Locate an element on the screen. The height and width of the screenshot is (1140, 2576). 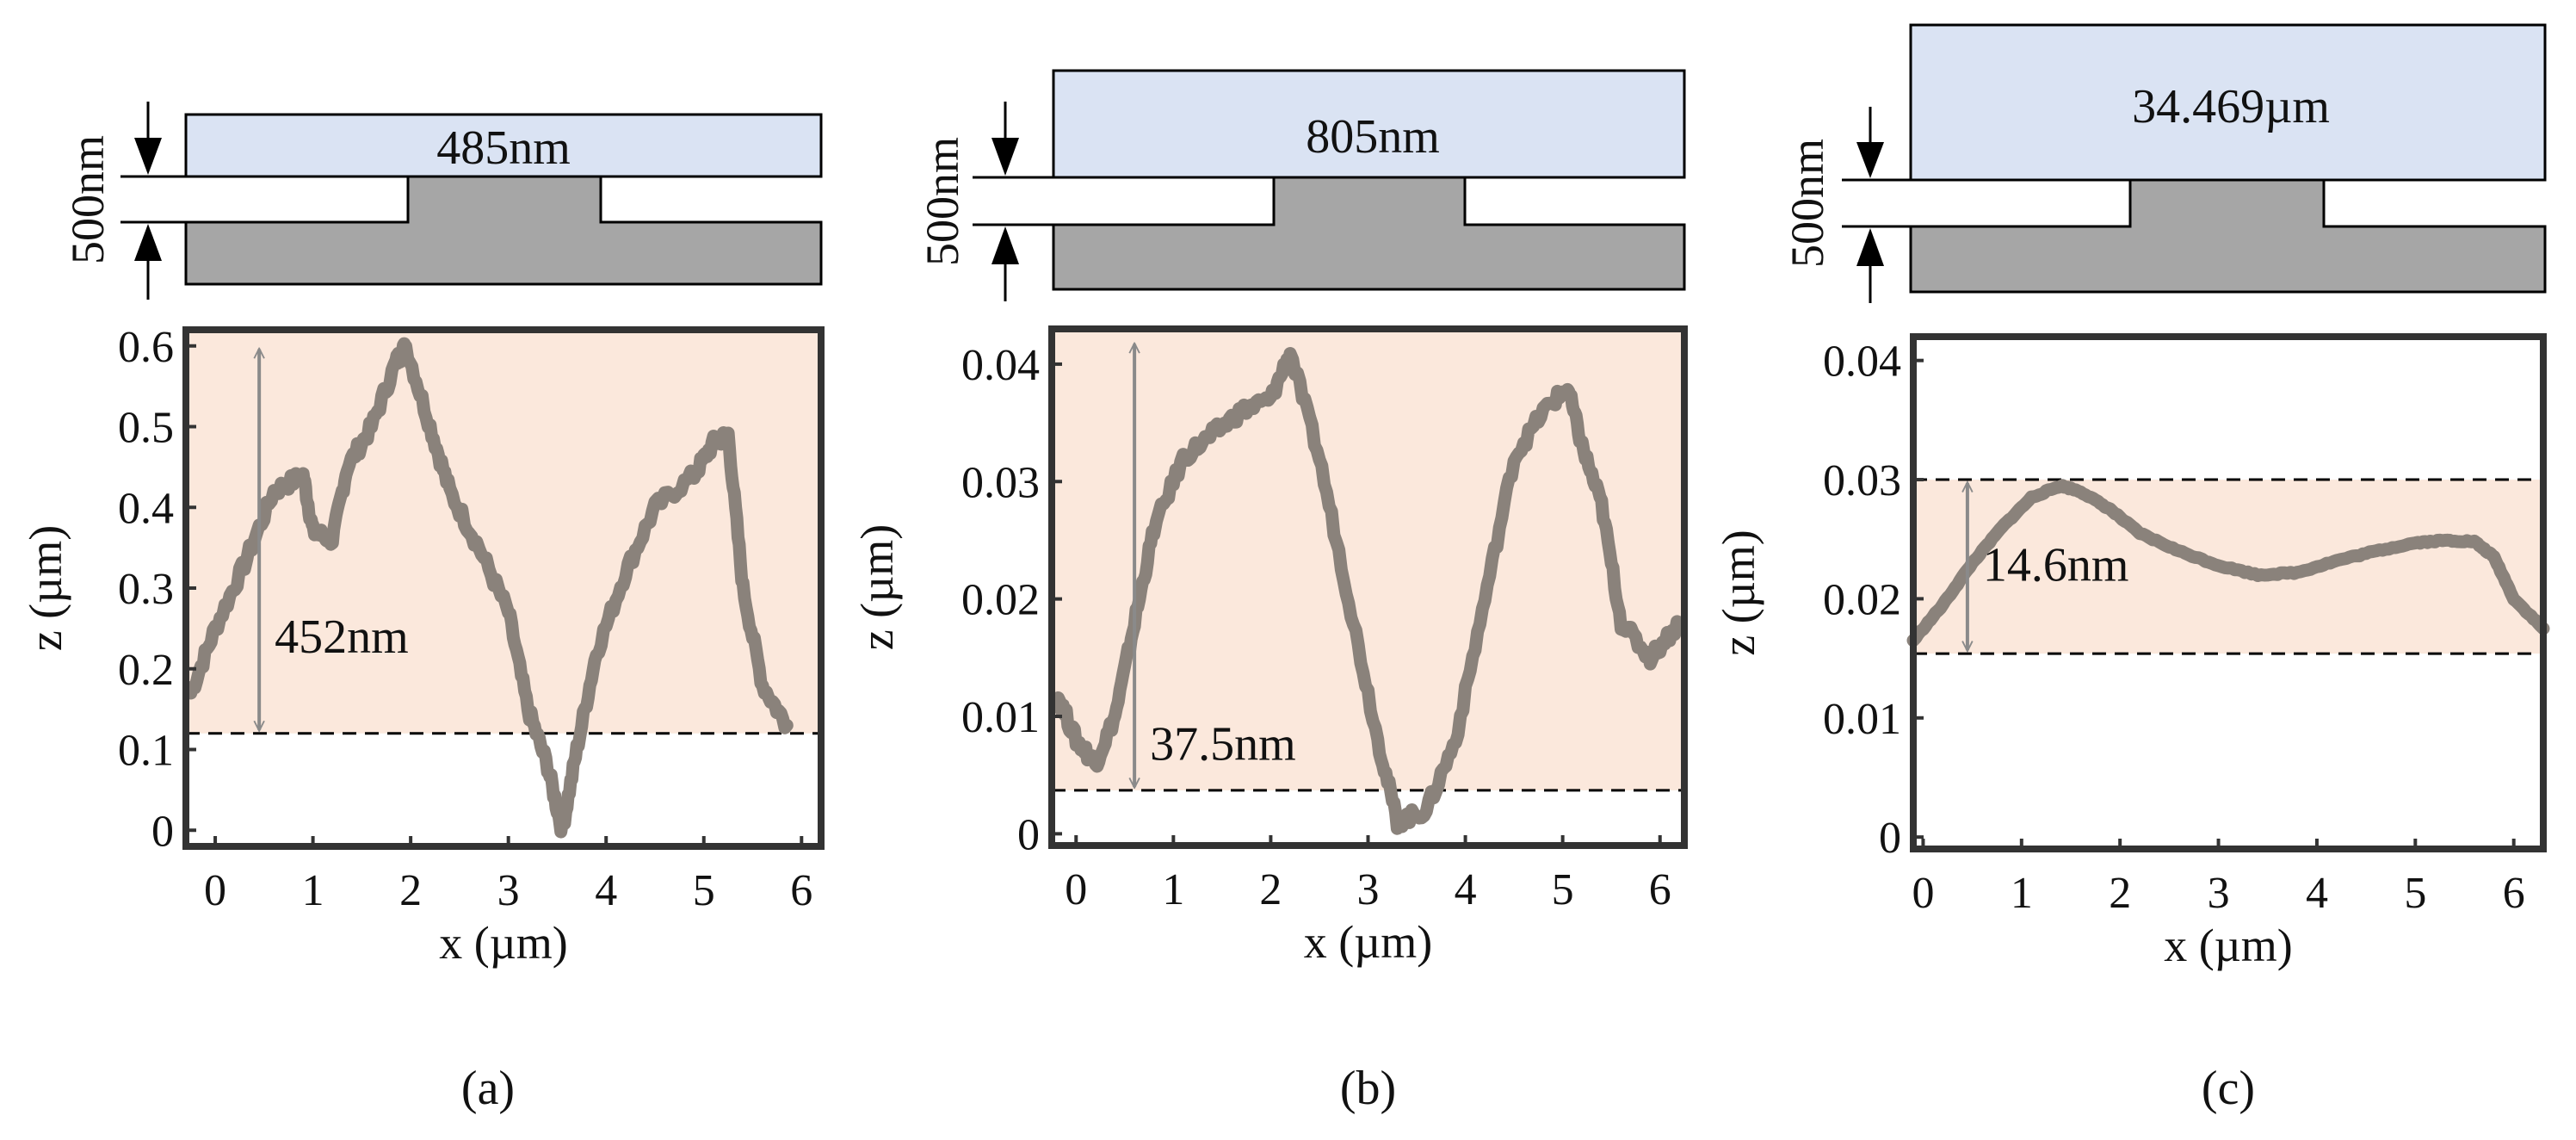
panel-a-schematic: 485nm 500nm is located at coordinates (442, 201).